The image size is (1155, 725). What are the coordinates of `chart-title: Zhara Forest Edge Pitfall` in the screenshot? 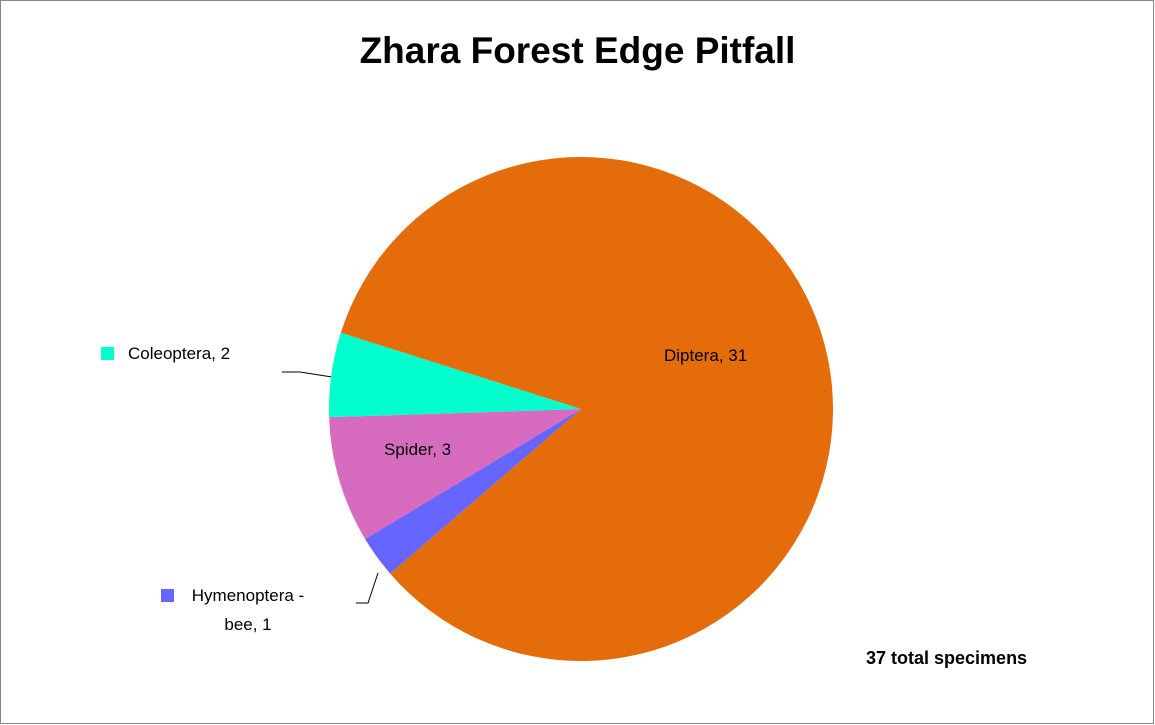 It's located at (577, 50).